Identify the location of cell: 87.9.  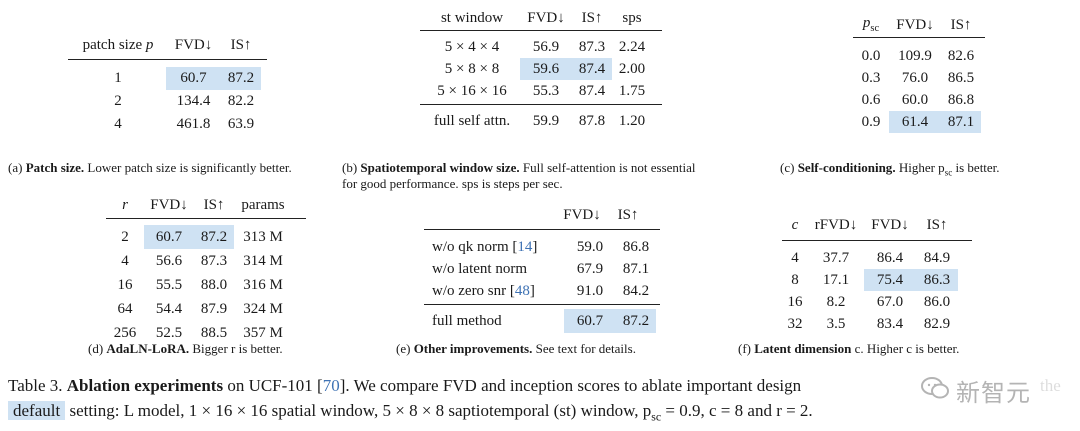
(214, 308).